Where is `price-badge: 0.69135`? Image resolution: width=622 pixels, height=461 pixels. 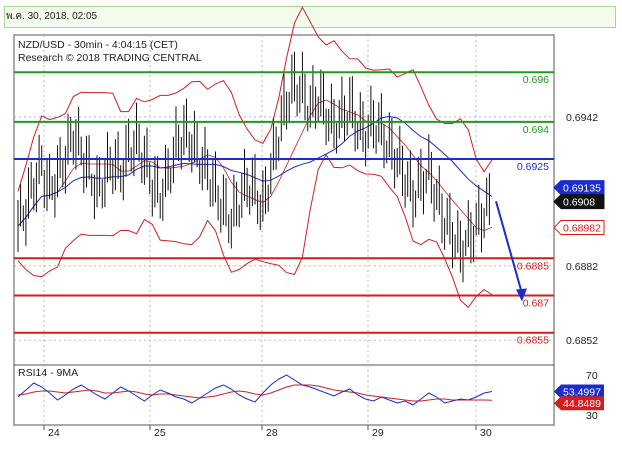
price-badge: 0.69135 is located at coordinates (579, 188).